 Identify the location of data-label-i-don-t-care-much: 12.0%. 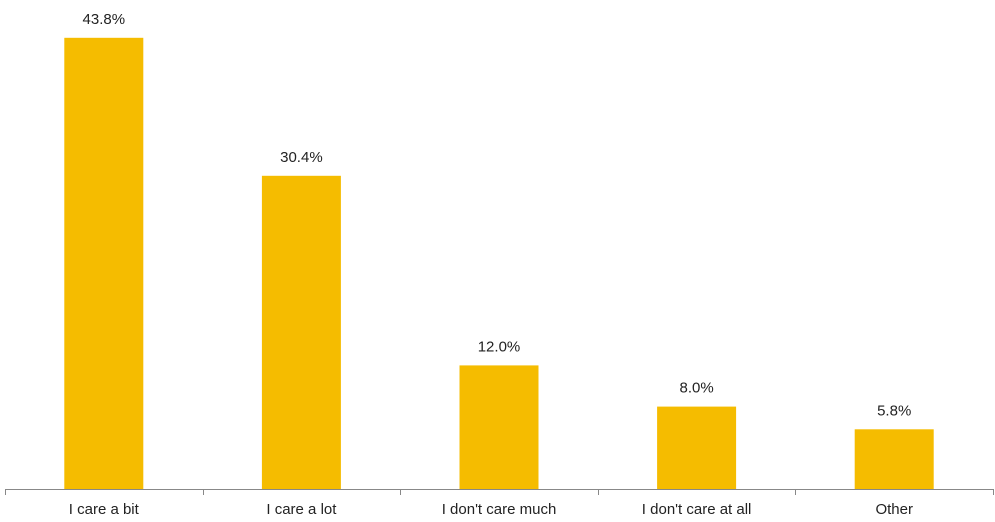
(499, 346).